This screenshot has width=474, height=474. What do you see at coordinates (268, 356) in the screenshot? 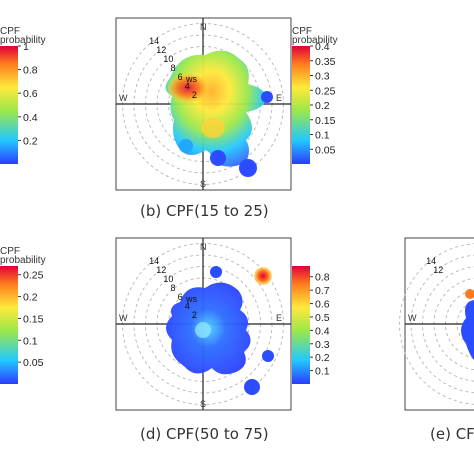
I see `panel-d-blob-e` at bounding box center [268, 356].